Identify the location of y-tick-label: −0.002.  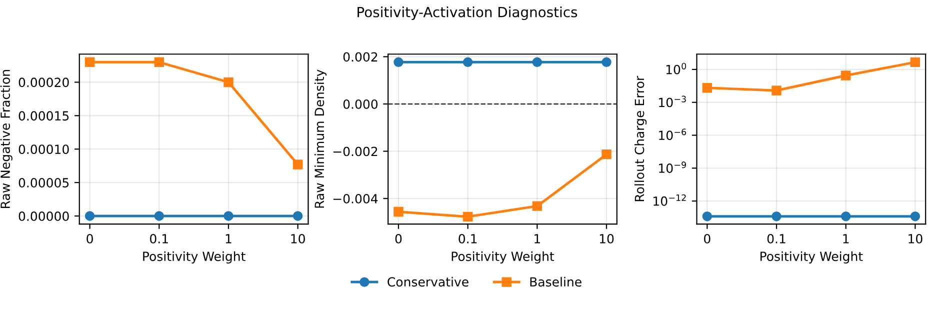
(355, 151).